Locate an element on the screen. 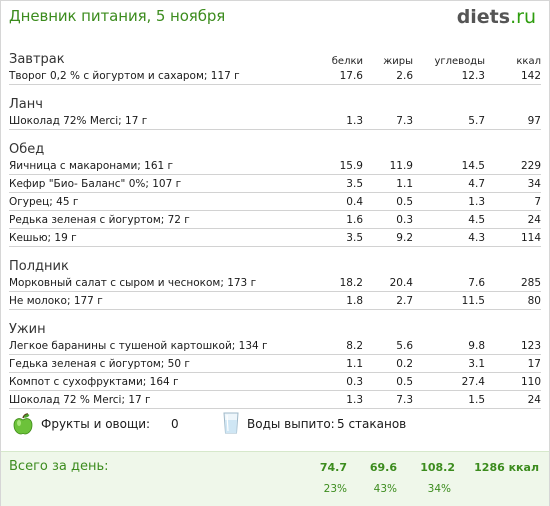 The width and height of the screenshot is (550, 506). total-protein: 74.7 is located at coordinates (333, 467).